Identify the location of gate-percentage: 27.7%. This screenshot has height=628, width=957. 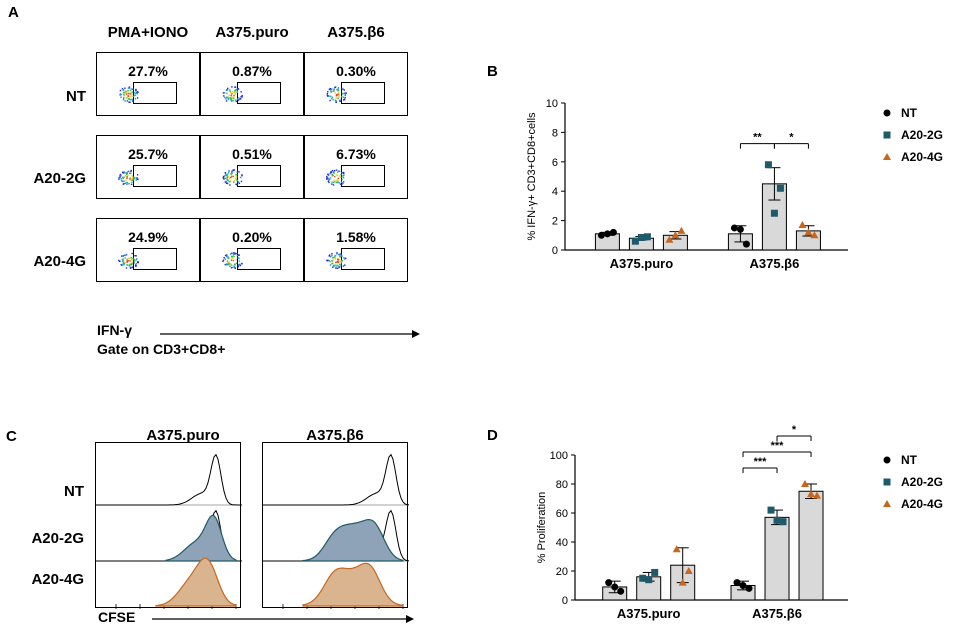
(148, 71).